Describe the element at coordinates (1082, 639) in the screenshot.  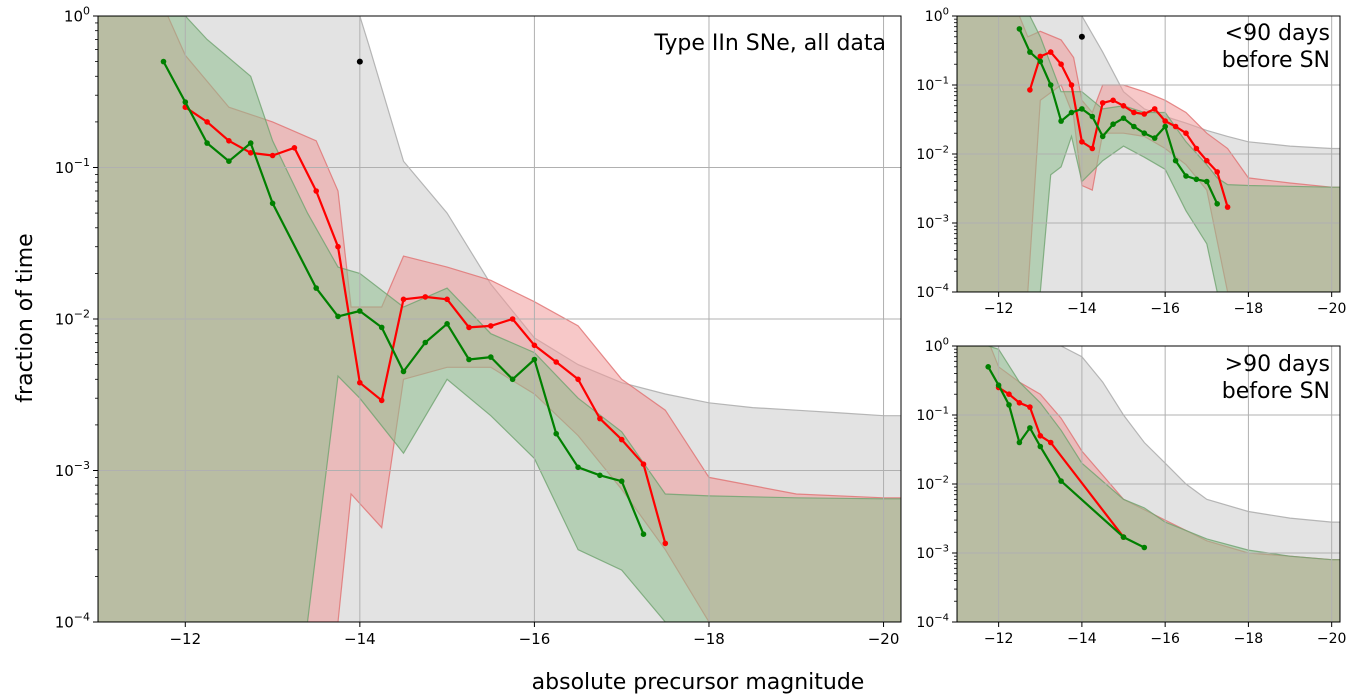
I see `chart-2-xtick-label-1: −14` at that location.